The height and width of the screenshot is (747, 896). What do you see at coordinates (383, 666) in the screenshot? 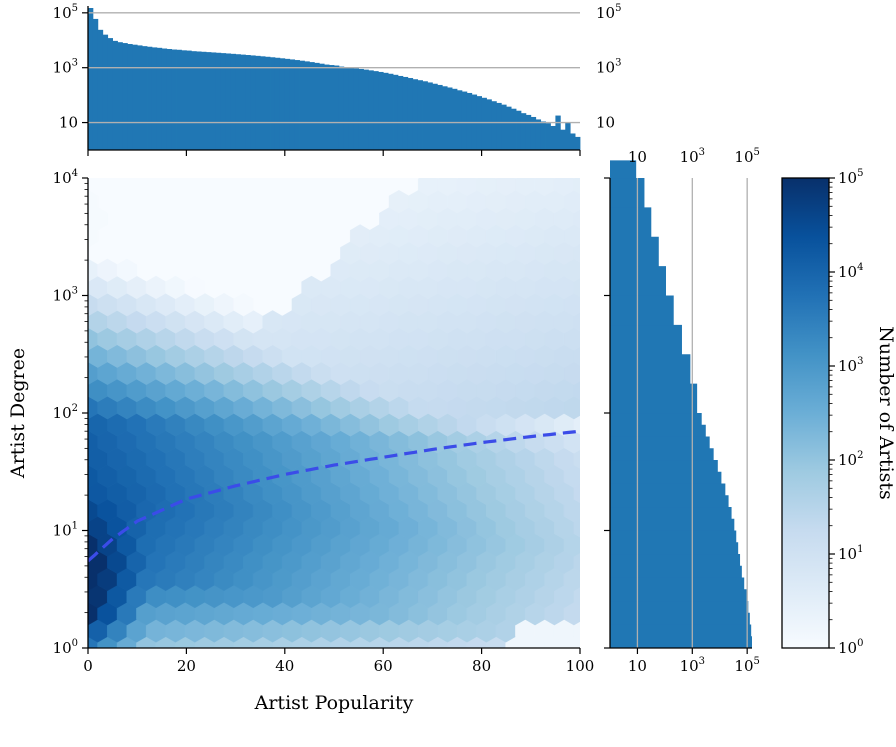
I see `x-tick-label: 60` at bounding box center [383, 666].